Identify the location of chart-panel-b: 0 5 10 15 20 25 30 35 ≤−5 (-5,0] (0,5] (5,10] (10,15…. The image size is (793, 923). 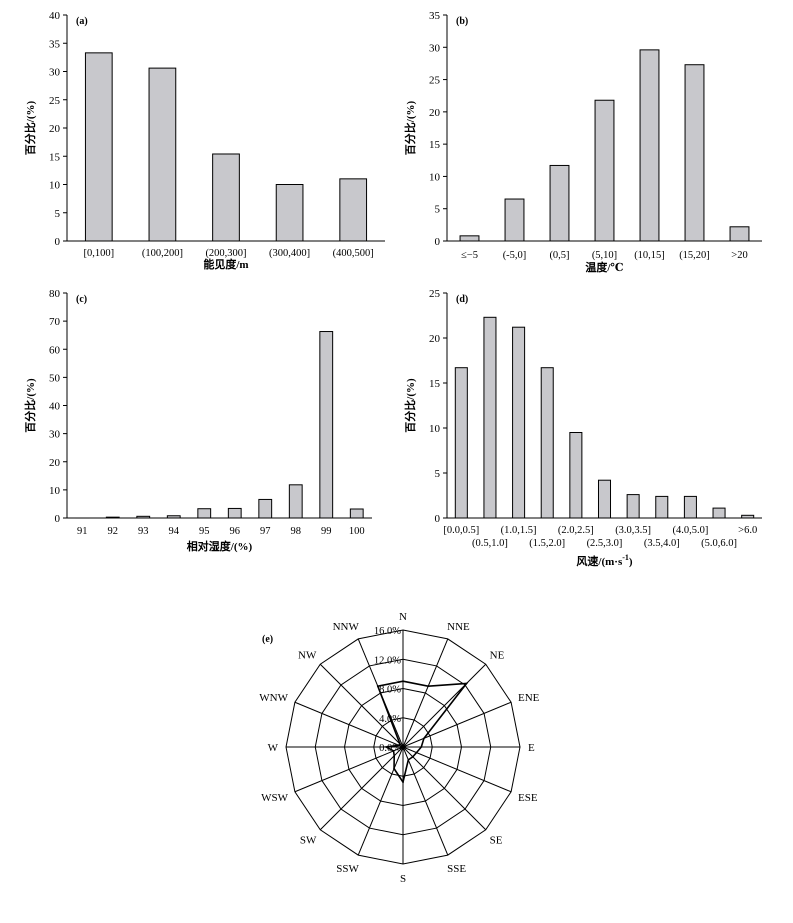
(582, 142).